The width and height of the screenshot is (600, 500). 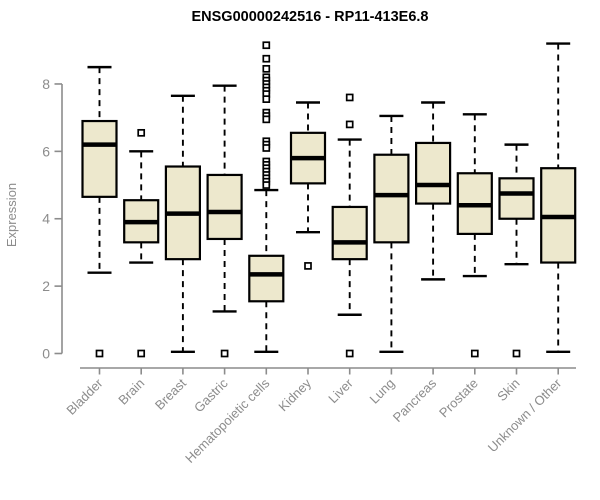 What do you see at coordinates (99, 211) in the screenshot?
I see `boxplot-bladder` at bounding box center [99, 211].